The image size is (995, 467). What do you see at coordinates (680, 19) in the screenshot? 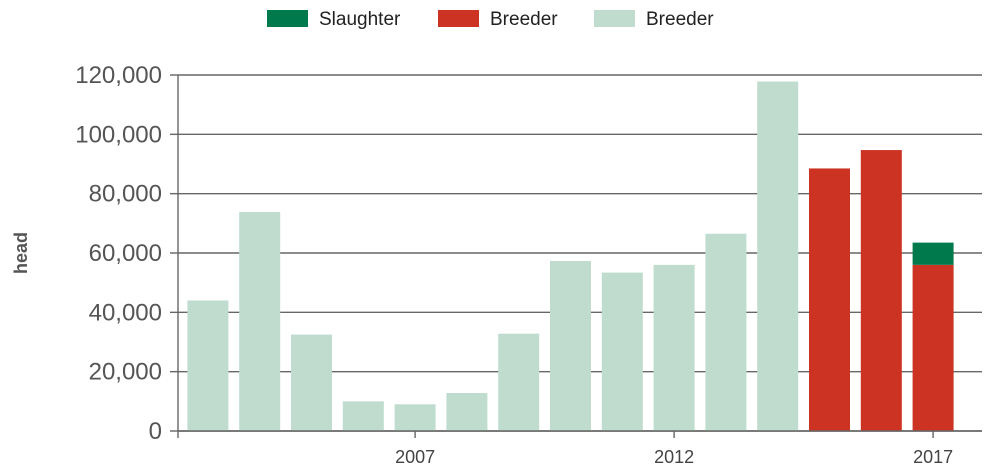
I see `legend-label-2: Breeder` at bounding box center [680, 19].